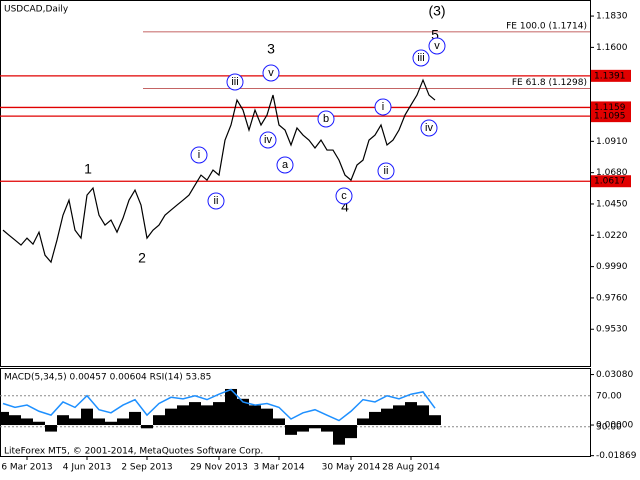 The height and width of the screenshot is (480, 640). I want to click on wave-label: 4, so click(345, 207).